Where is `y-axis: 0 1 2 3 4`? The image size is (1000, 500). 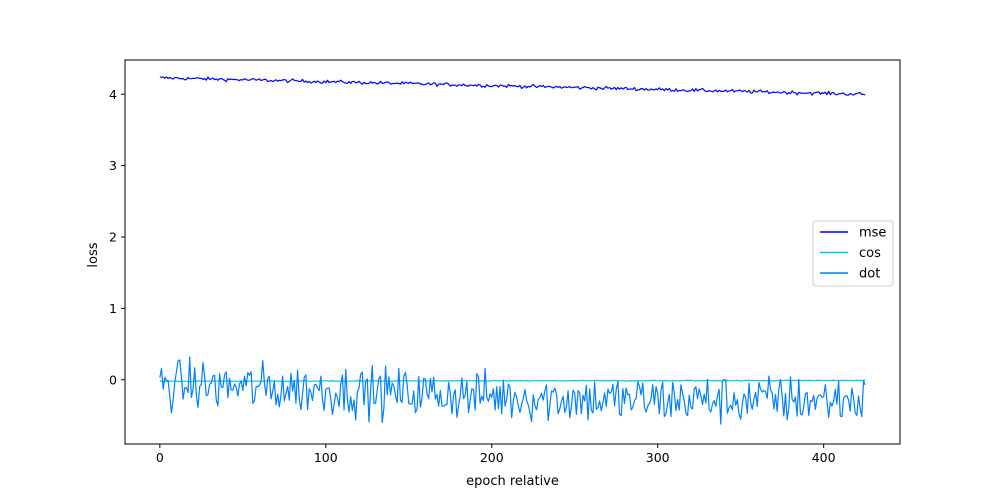
y-axis: 0 1 2 3 4 is located at coordinates (117, 237).